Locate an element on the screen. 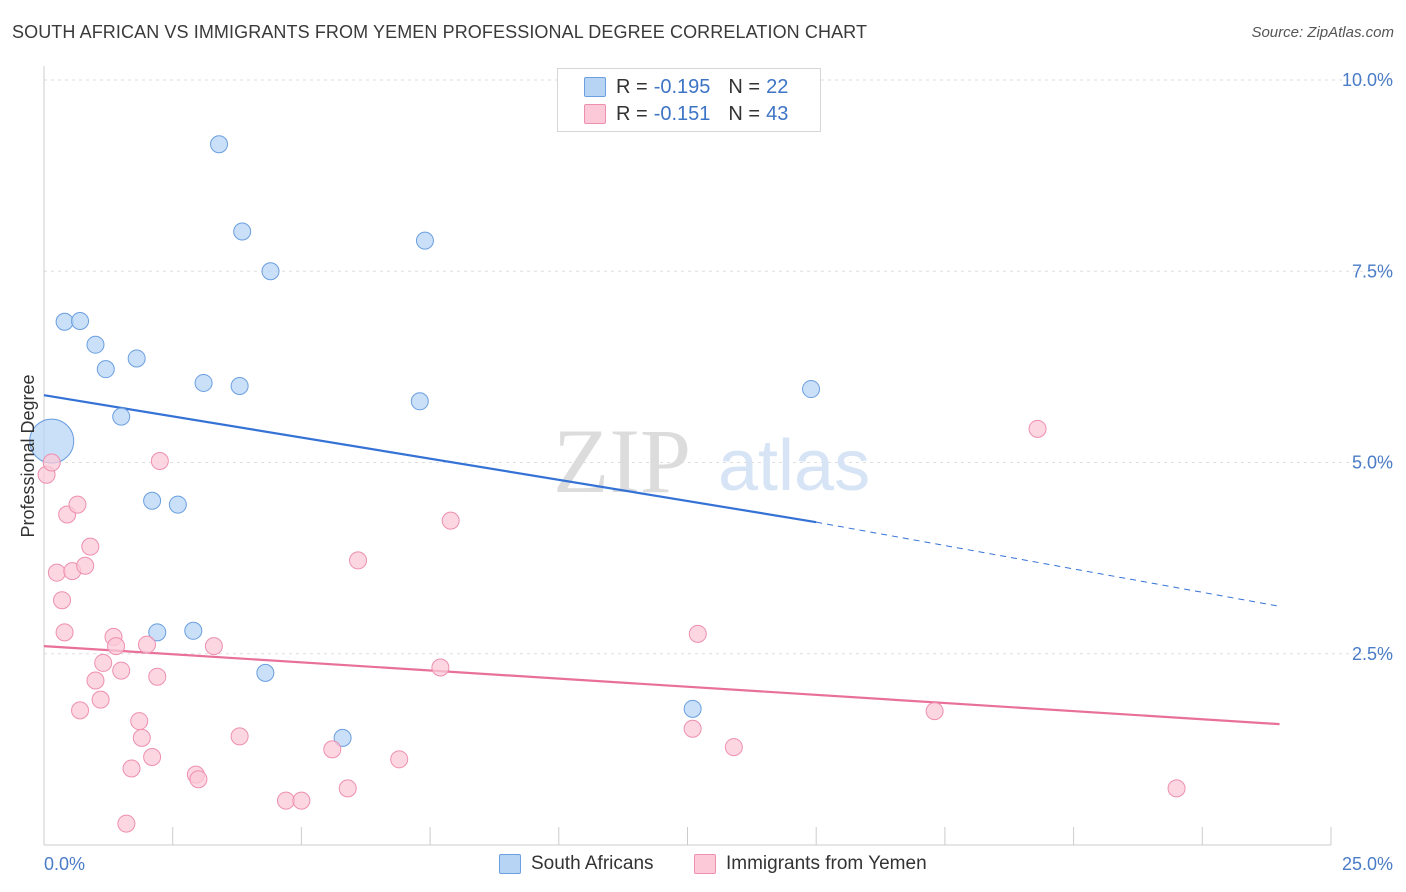 The image size is (1406, 892). bottom-legend-south-africans: South Africans is located at coordinates (576, 864).